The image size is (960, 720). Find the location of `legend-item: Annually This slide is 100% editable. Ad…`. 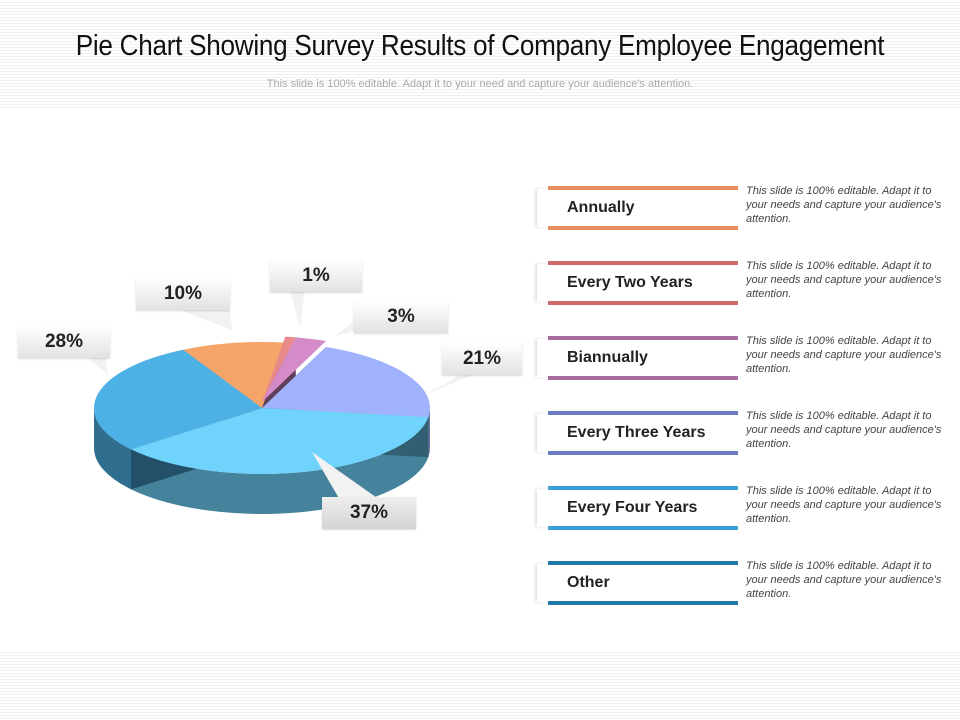

legend-item: Annually This slide is 100% editable. Ad… is located at coordinates (739, 207).